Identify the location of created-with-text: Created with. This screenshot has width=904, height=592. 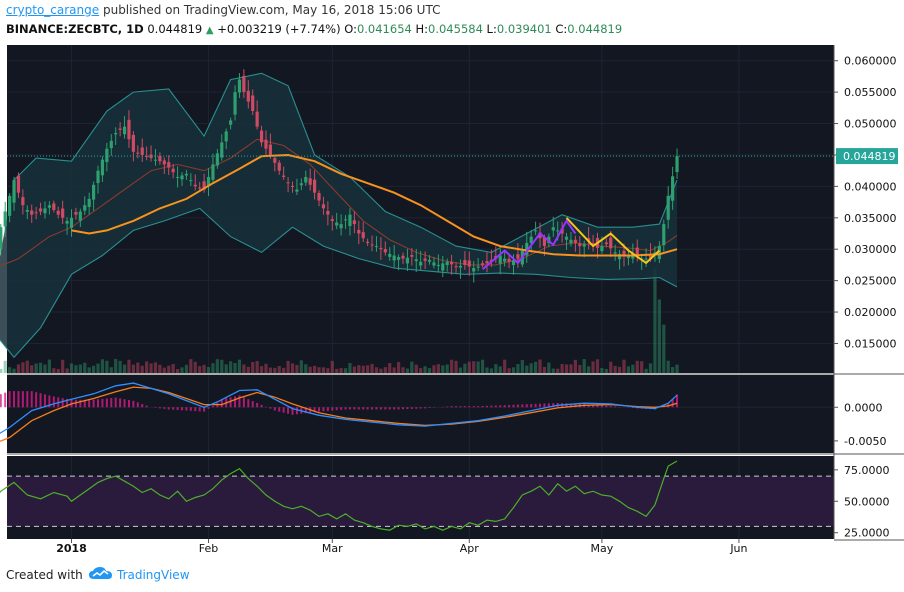
(44, 575).